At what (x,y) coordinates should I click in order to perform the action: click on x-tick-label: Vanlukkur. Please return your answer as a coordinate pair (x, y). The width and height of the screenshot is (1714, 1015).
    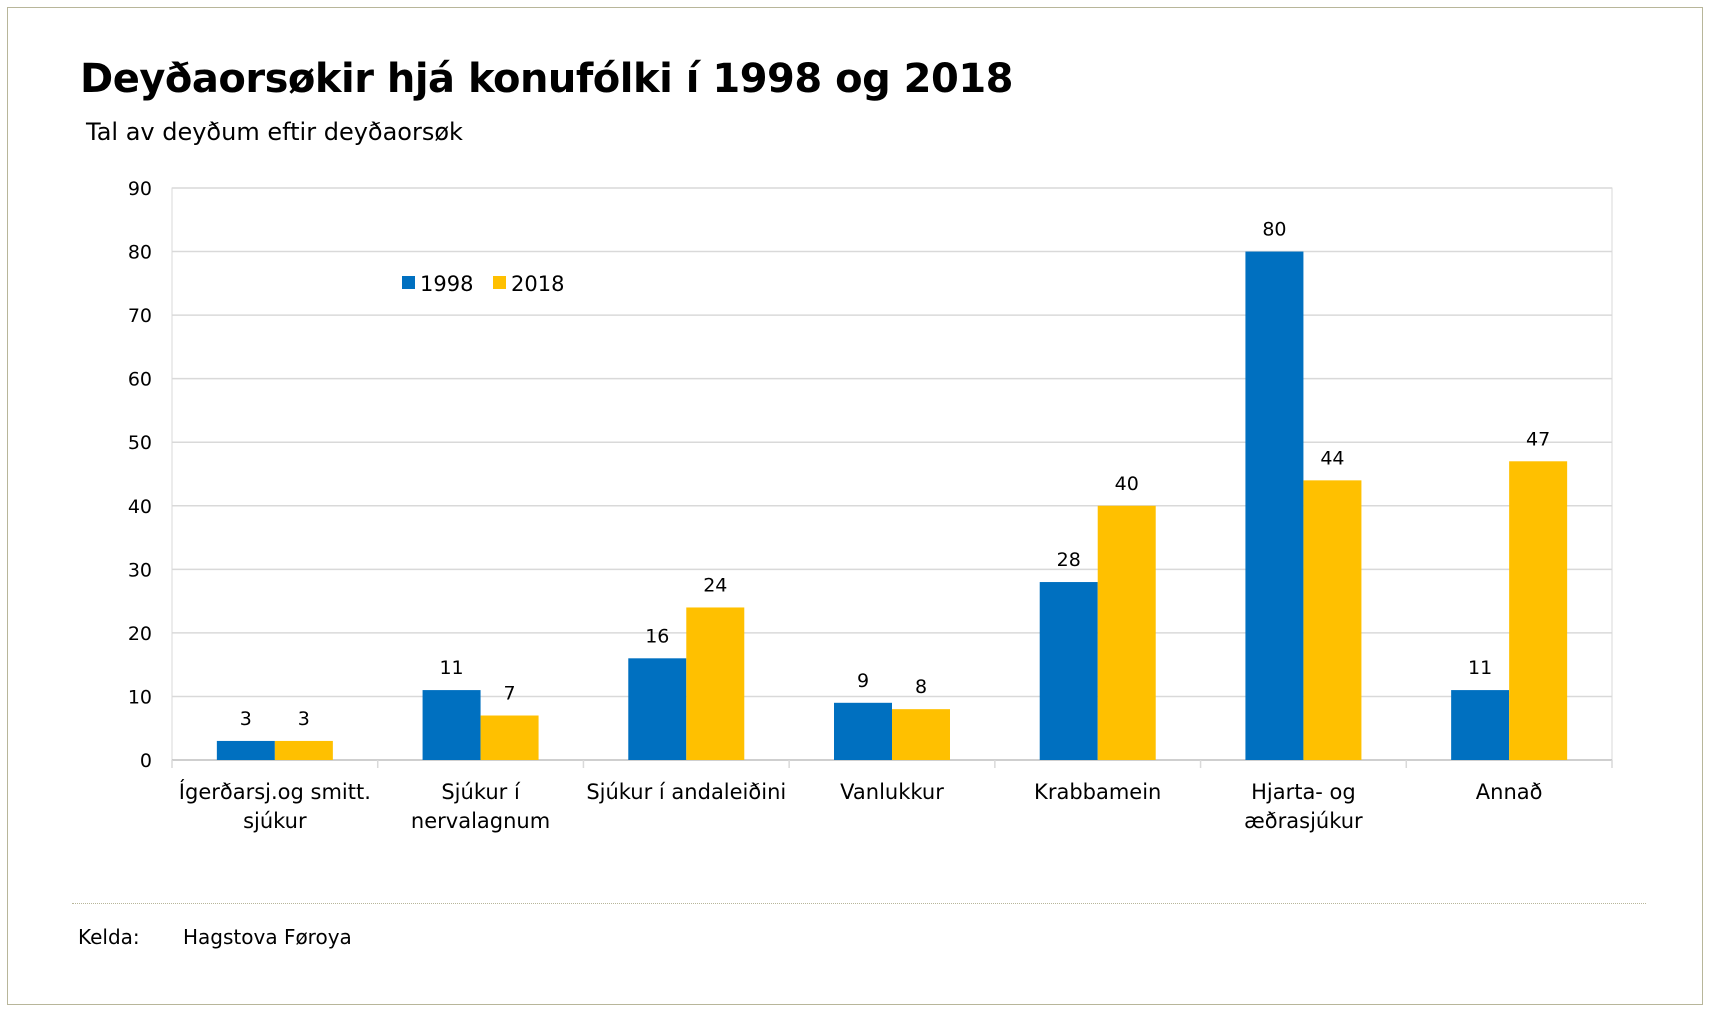
    Looking at the image, I should click on (892, 792).